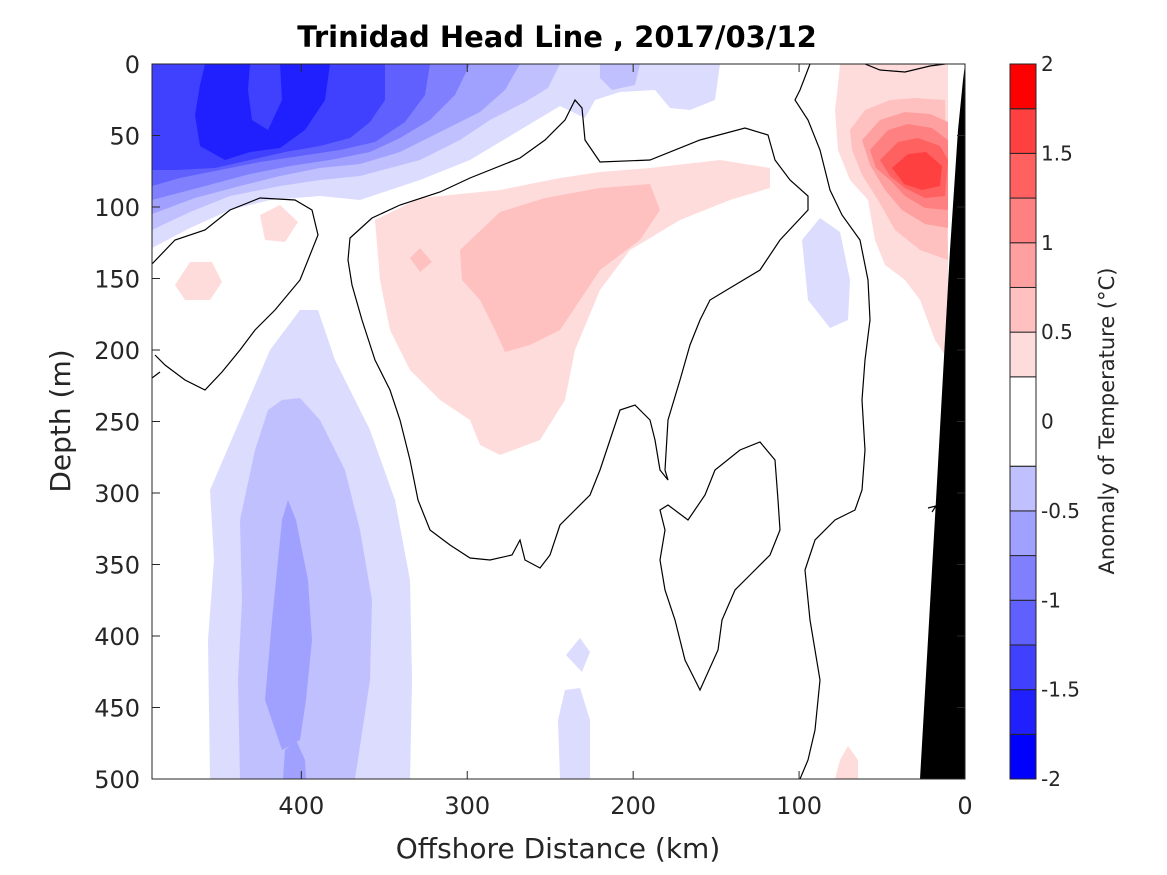  Describe the element at coordinates (117, 351) in the screenshot. I see `y-tick-label: 200` at that location.